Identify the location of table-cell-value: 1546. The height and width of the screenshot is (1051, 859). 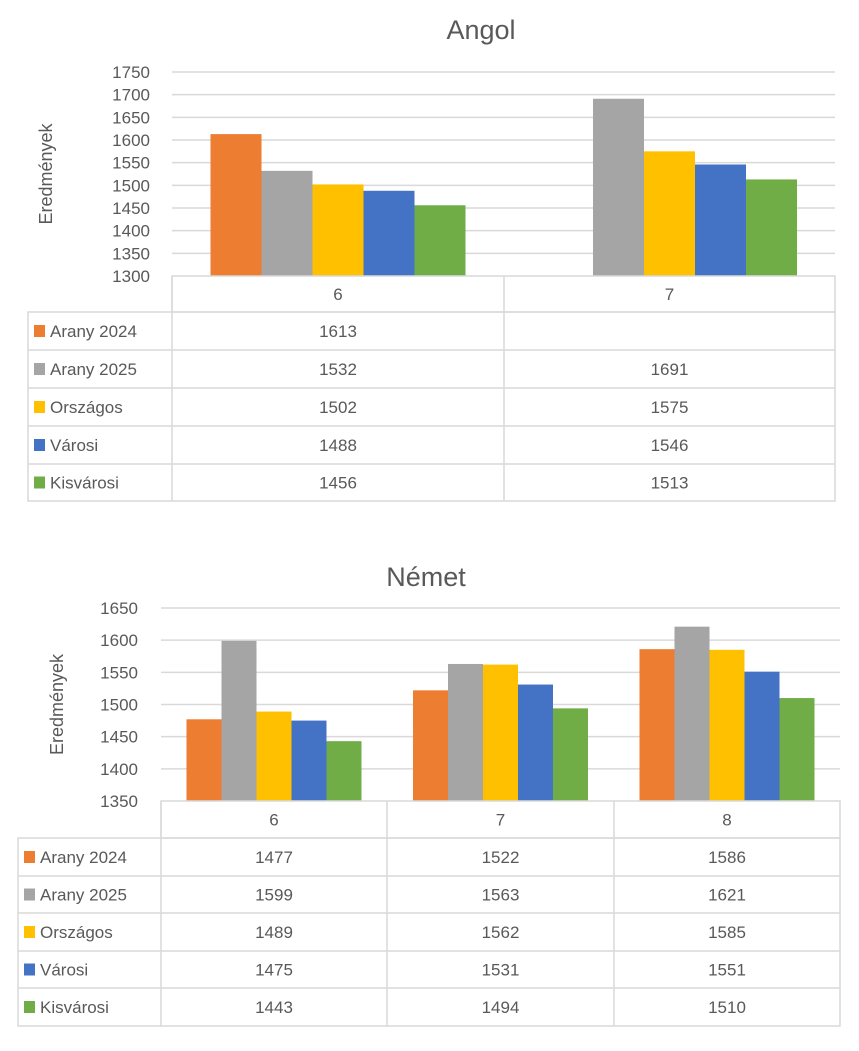
(670, 445).